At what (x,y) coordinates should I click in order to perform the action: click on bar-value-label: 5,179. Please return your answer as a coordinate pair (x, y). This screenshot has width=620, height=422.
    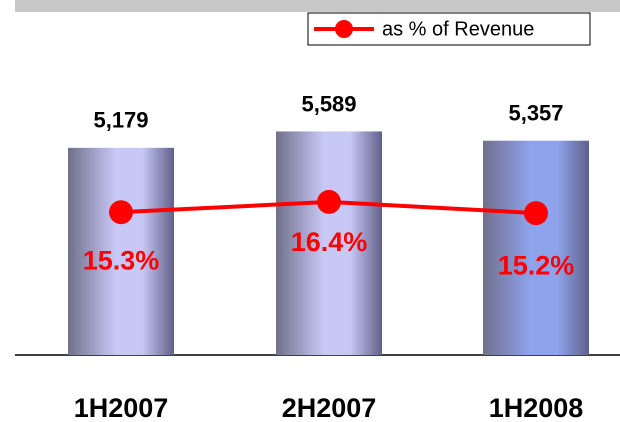
    Looking at the image, I should click on (120, 120).